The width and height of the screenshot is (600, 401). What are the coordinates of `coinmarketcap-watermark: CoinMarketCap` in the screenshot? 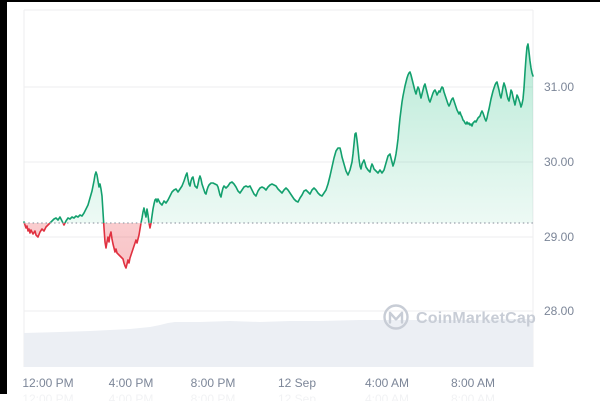 It's located at (459, 317).